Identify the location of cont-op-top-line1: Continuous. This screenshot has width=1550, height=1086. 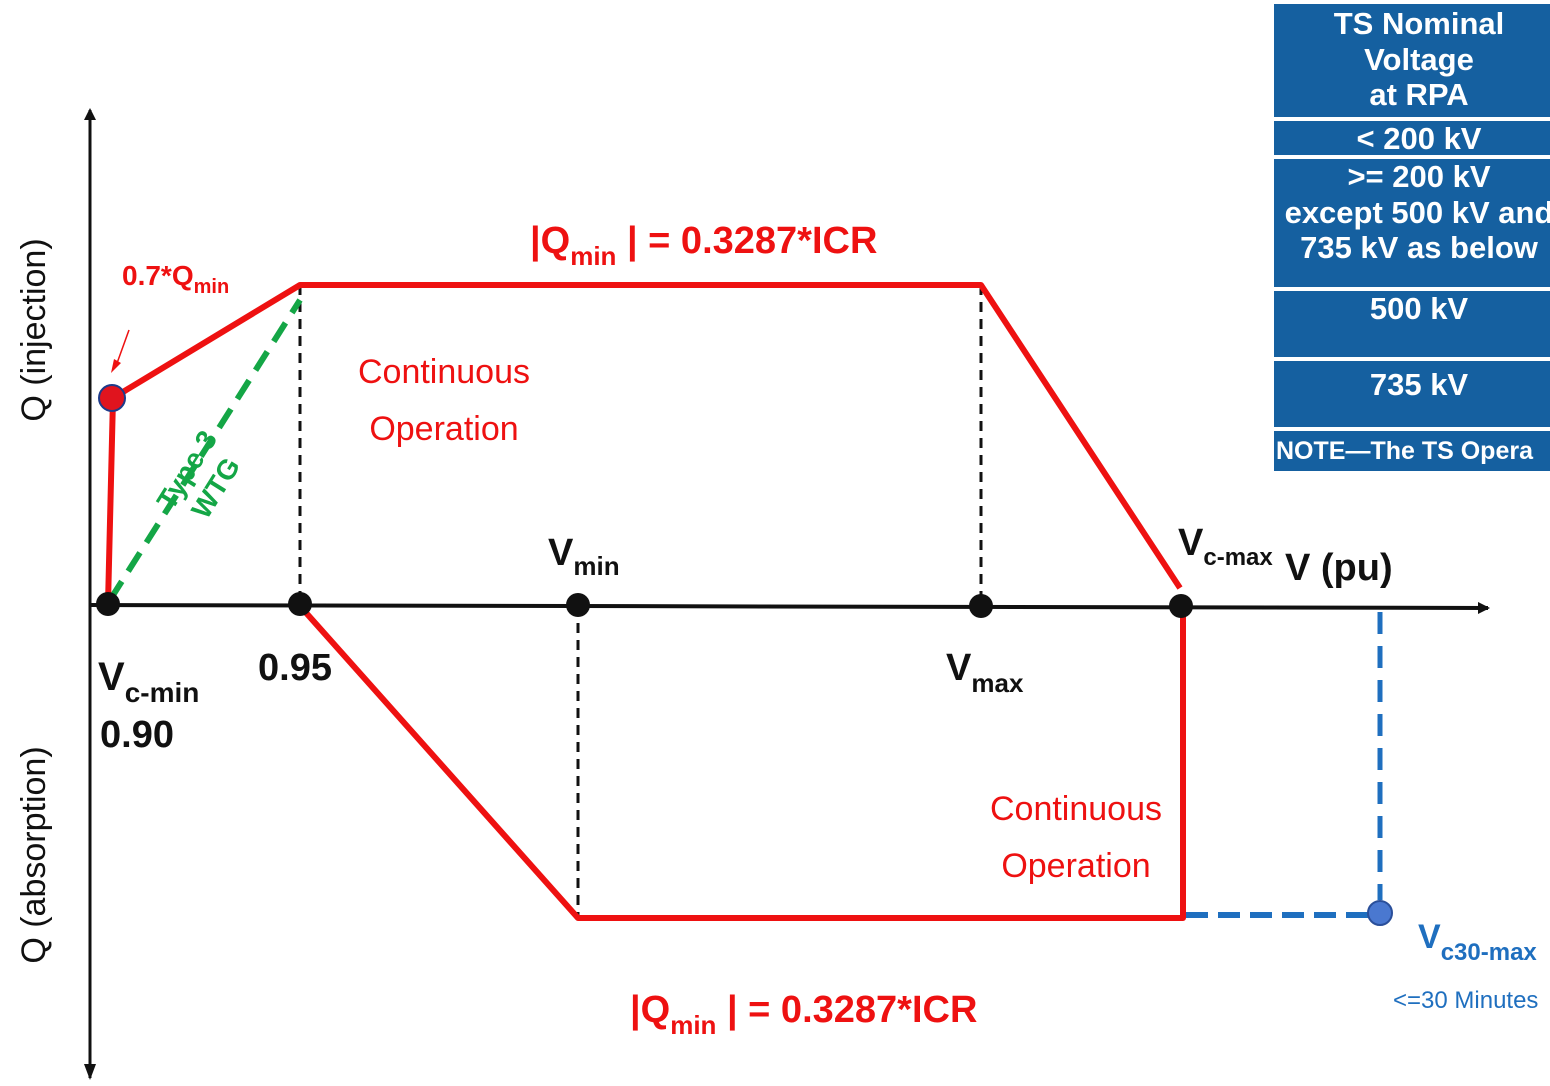
(444, 372).